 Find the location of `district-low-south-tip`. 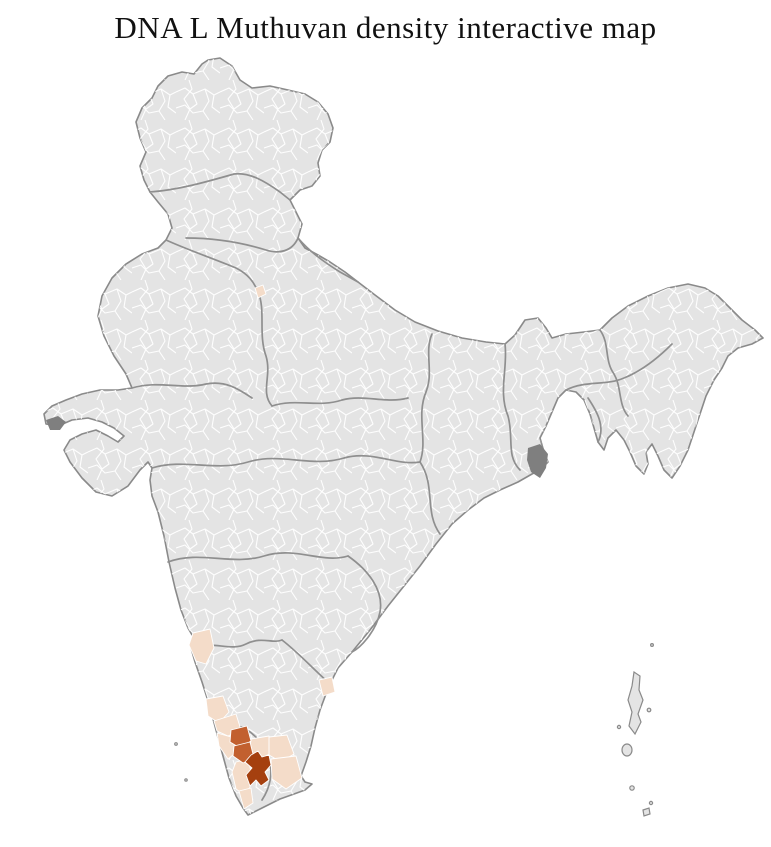

district-low-south-tip is located at coordinates (246, 798).